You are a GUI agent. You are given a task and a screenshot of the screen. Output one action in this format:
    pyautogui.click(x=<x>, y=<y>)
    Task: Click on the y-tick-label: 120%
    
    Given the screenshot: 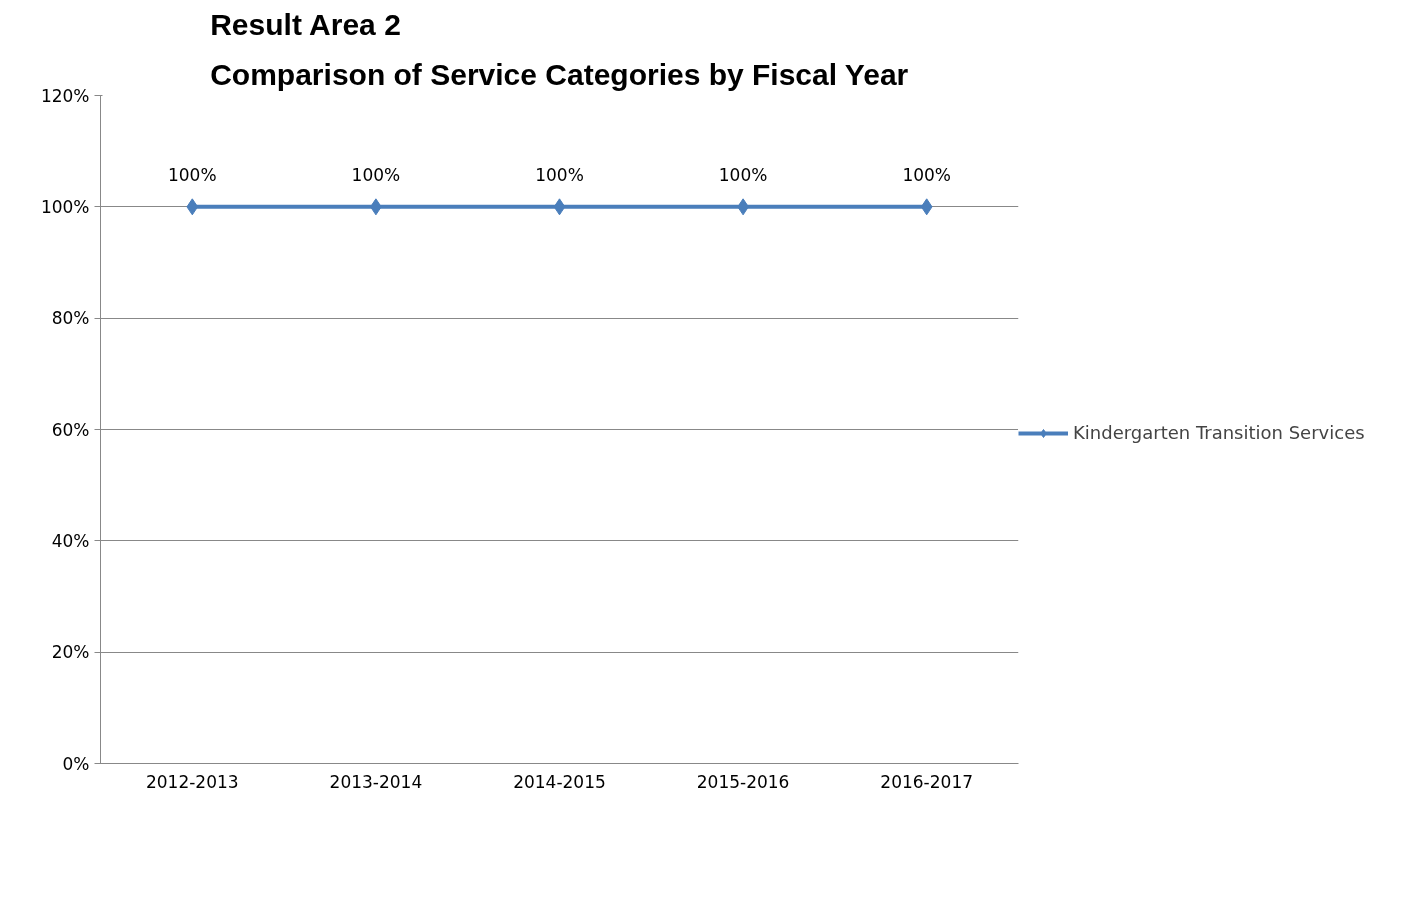 What is the action you would take?
    pyautogui.click(x=65, y=95)
    